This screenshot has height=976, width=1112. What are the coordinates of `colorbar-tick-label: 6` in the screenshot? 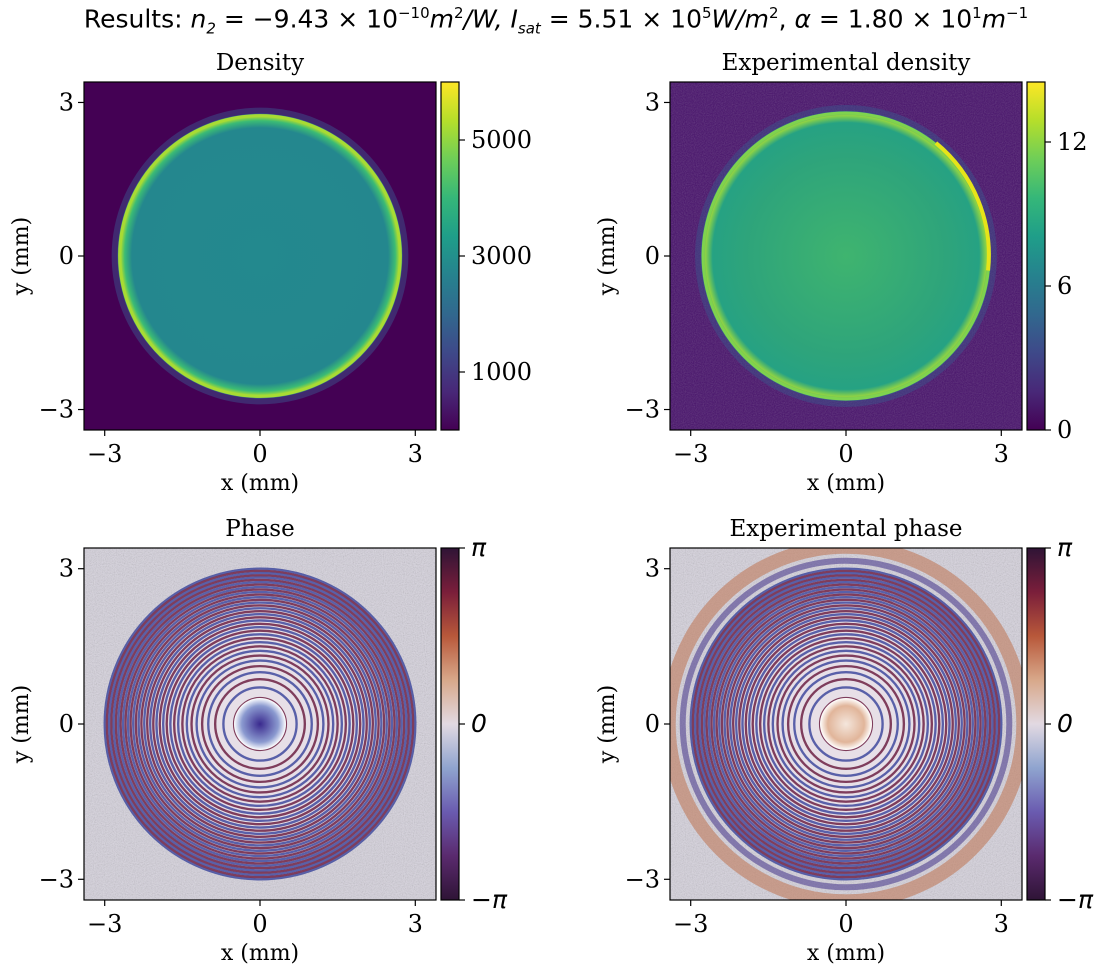 It's located at (1064, 286).